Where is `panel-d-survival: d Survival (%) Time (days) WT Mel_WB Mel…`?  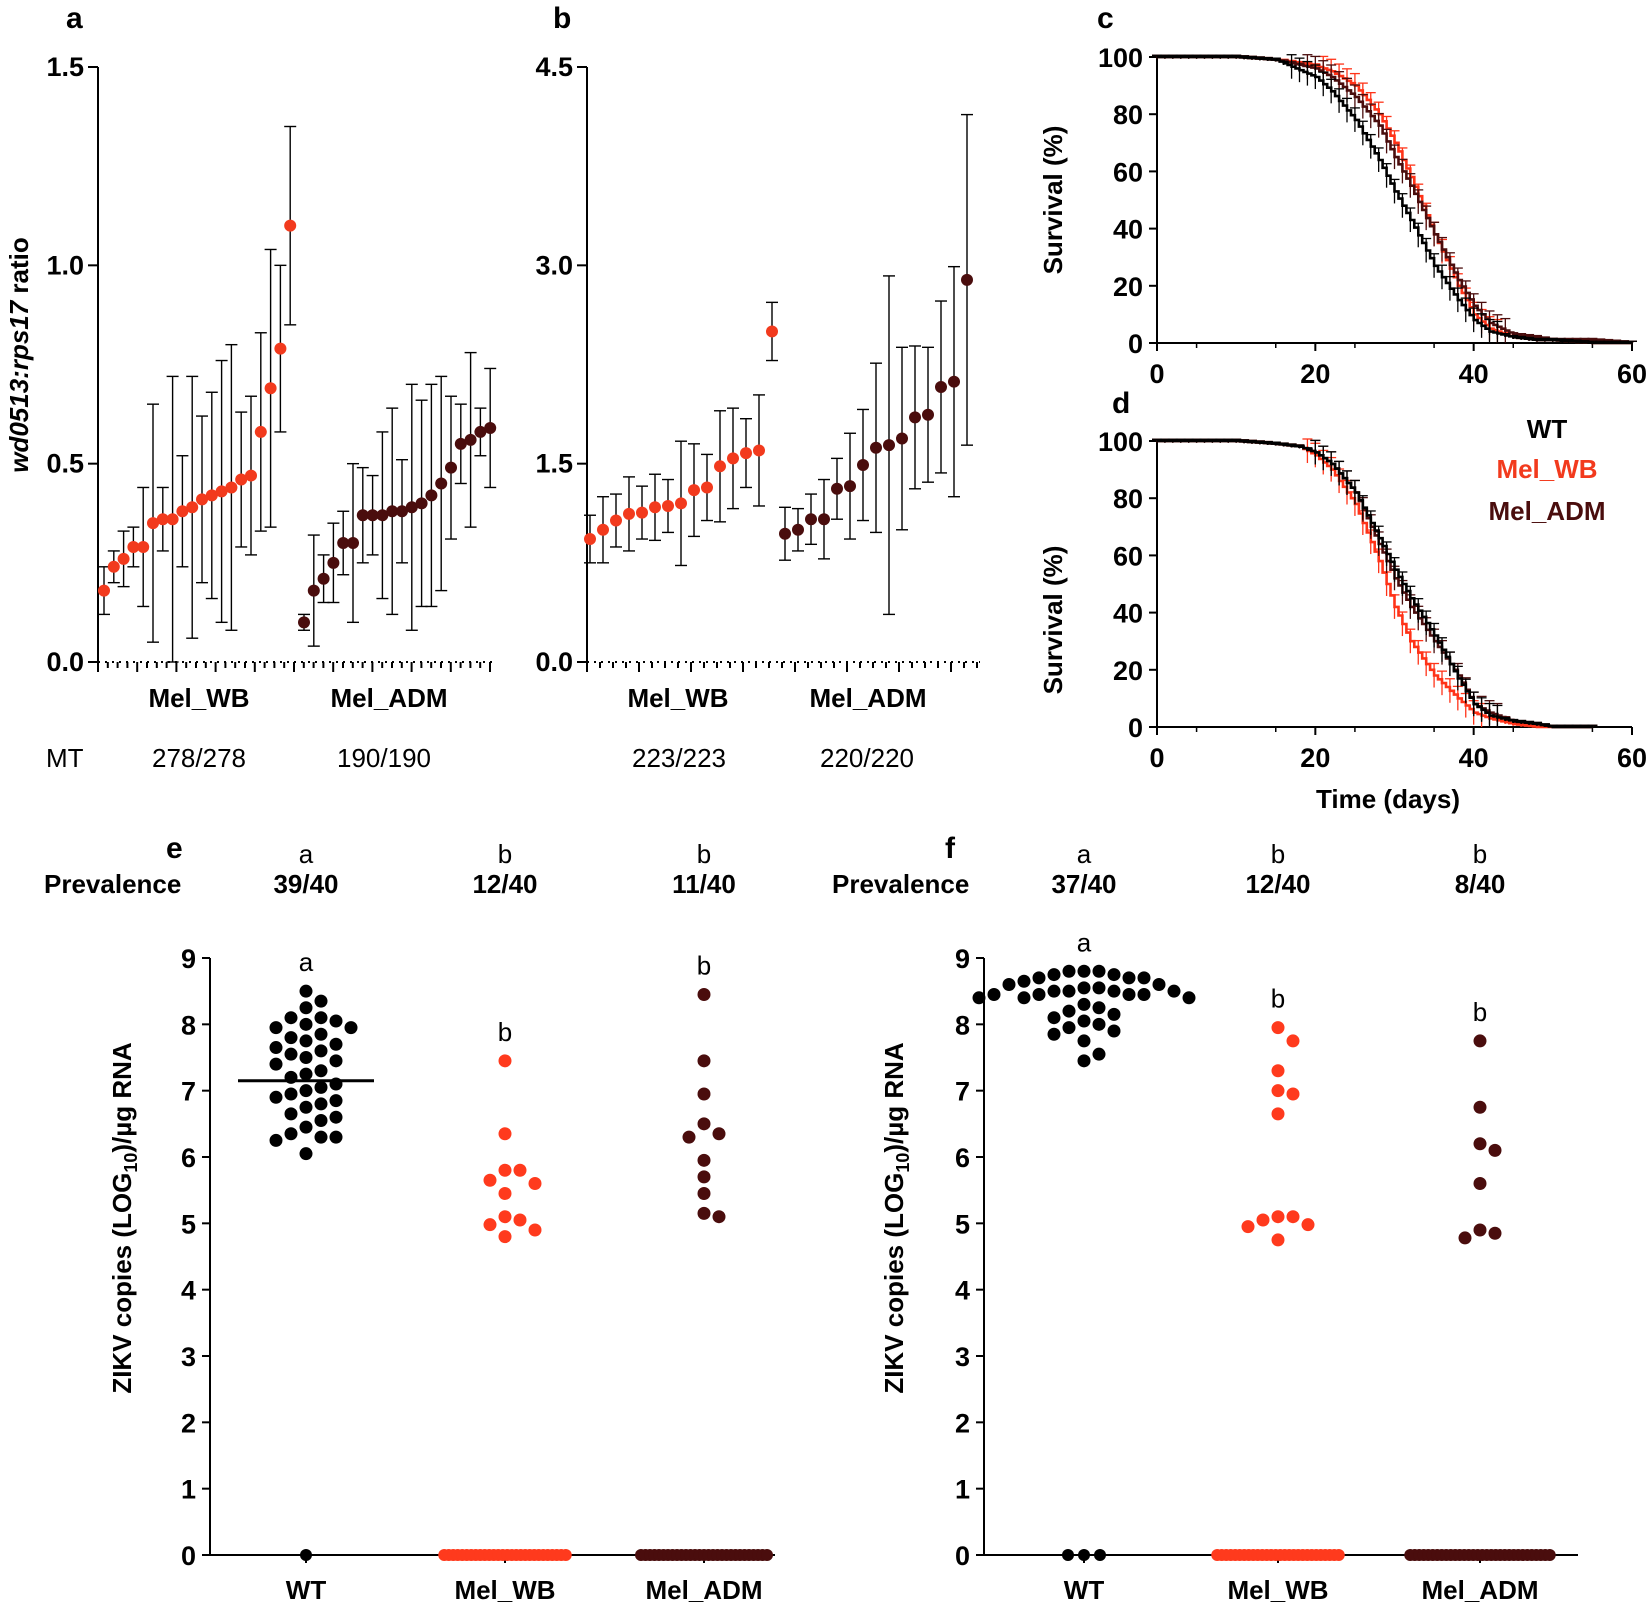 panel-d-survival: d Survival (%) Time (days) WT Mel_WB Mel… is located at coordinates (1342, 600).